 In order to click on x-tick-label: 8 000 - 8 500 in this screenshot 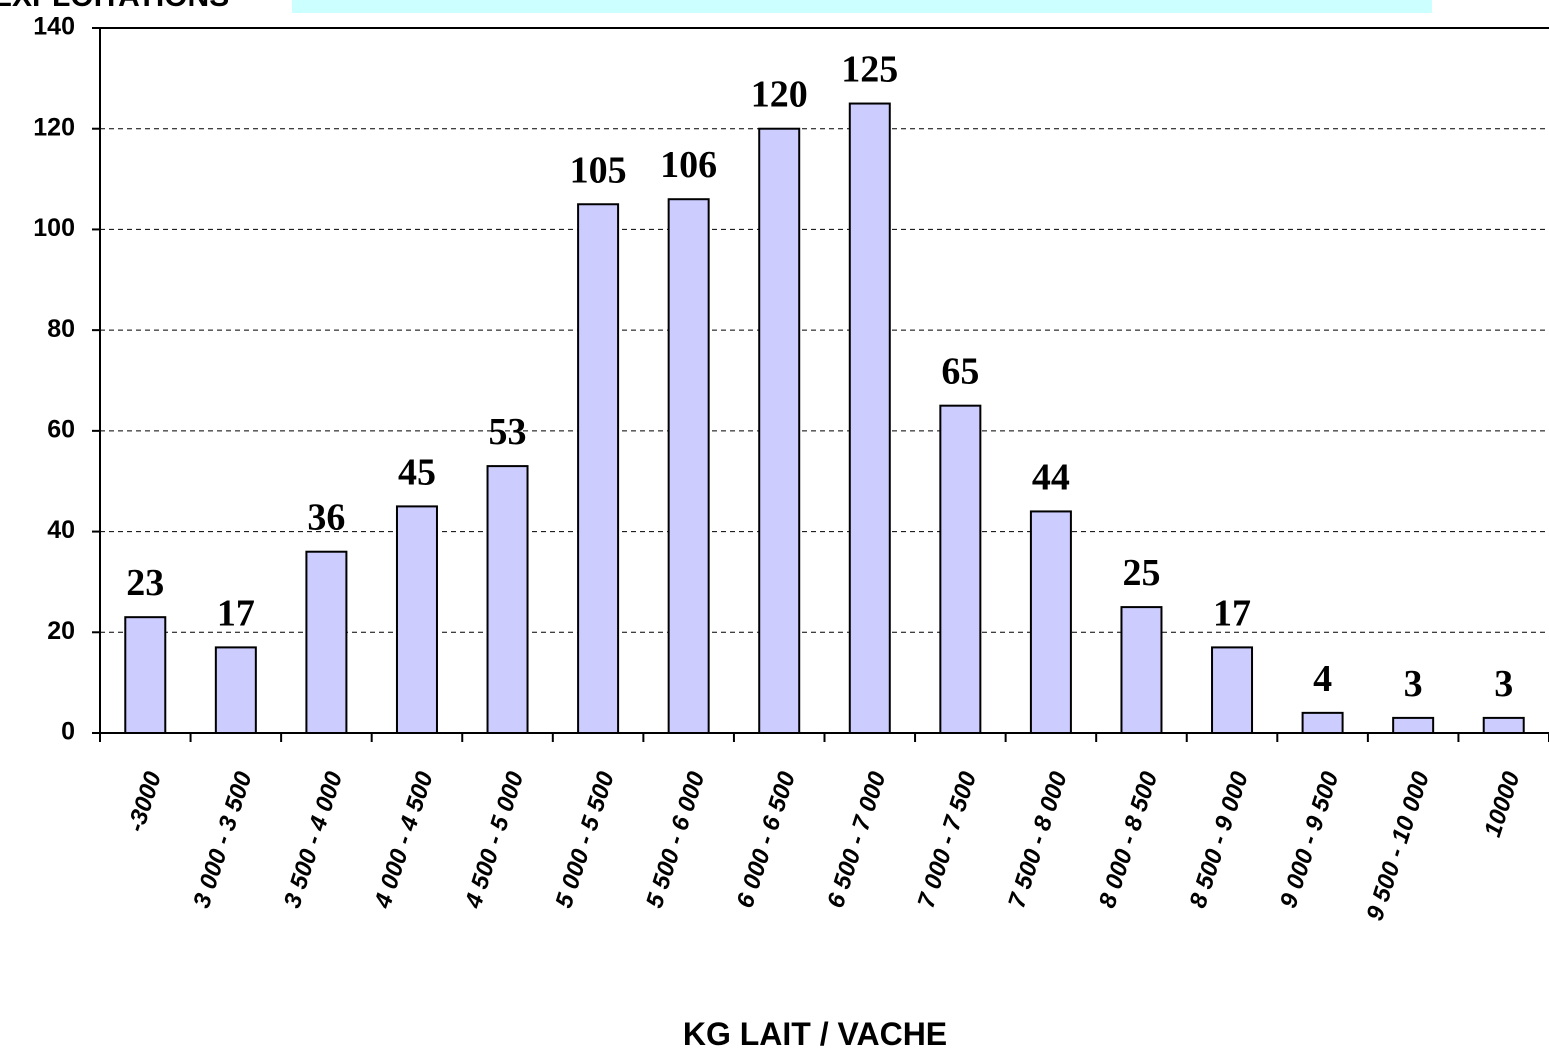, I will do `click(1129, 839)`.